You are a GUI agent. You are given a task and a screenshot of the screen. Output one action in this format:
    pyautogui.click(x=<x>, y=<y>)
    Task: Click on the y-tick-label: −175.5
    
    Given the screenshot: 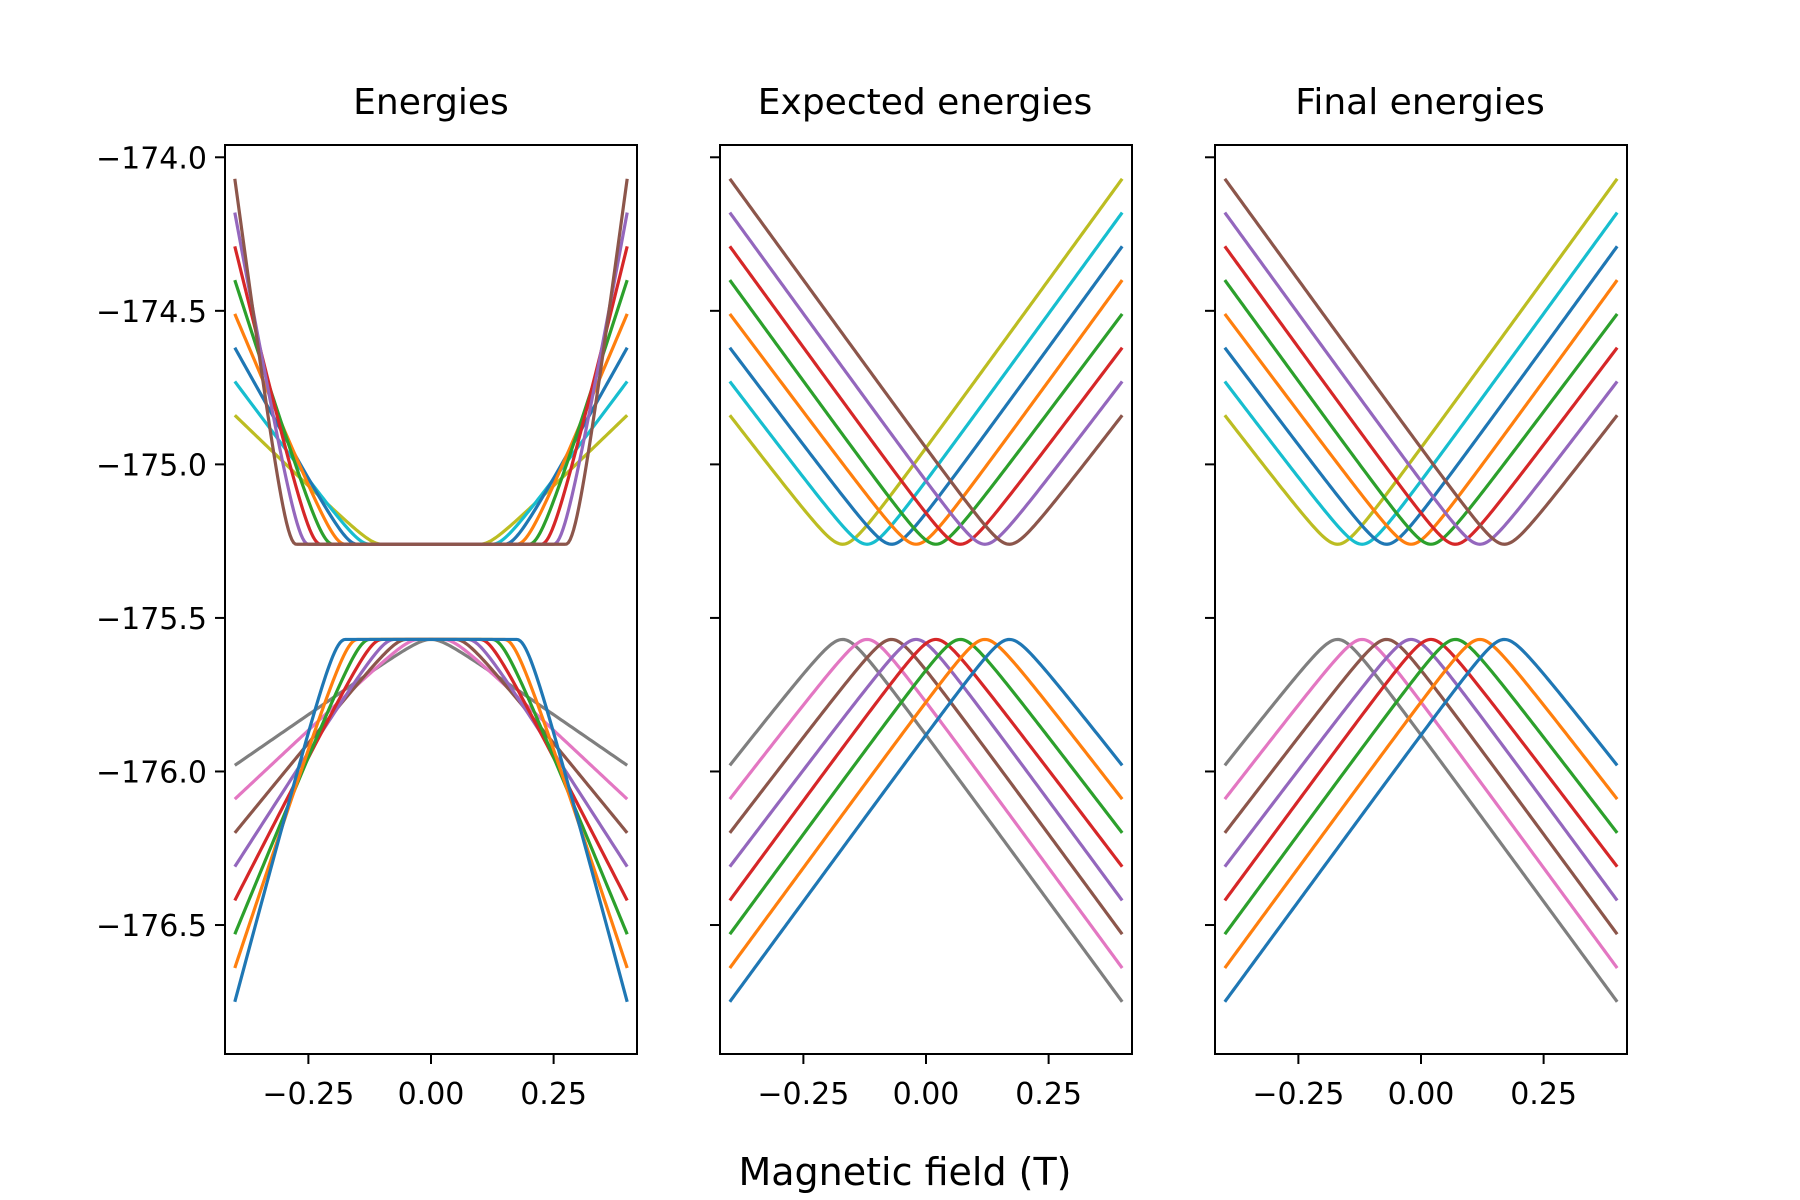 What is the action you would take?
    pyautogui.click(x=151, y=619)
    